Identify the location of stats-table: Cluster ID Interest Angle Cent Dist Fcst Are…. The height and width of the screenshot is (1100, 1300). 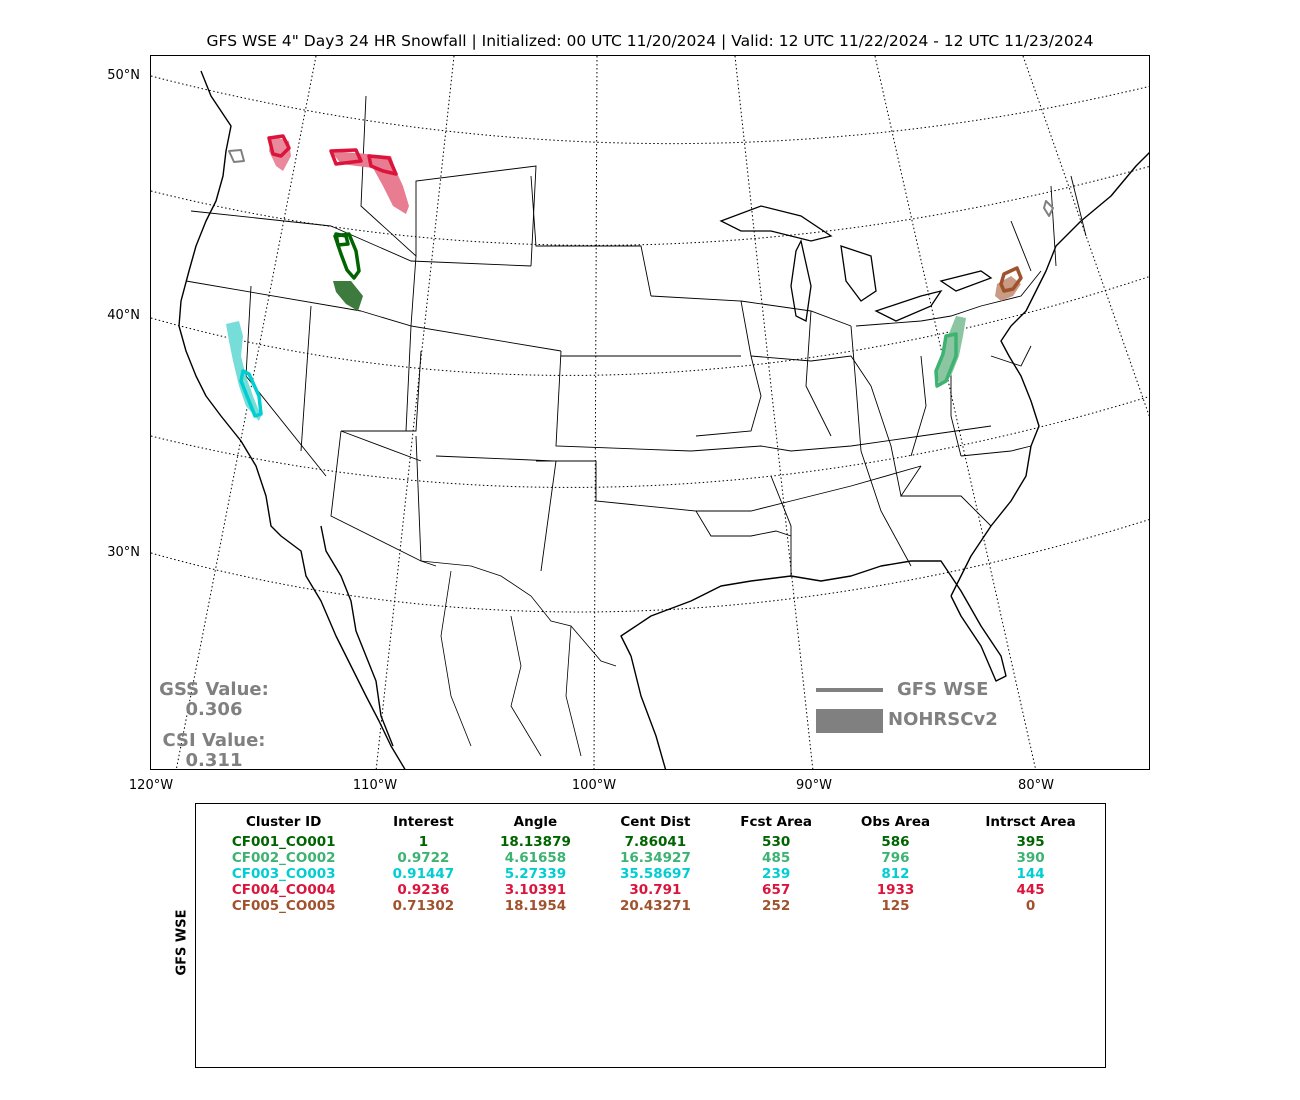
(651, 864).